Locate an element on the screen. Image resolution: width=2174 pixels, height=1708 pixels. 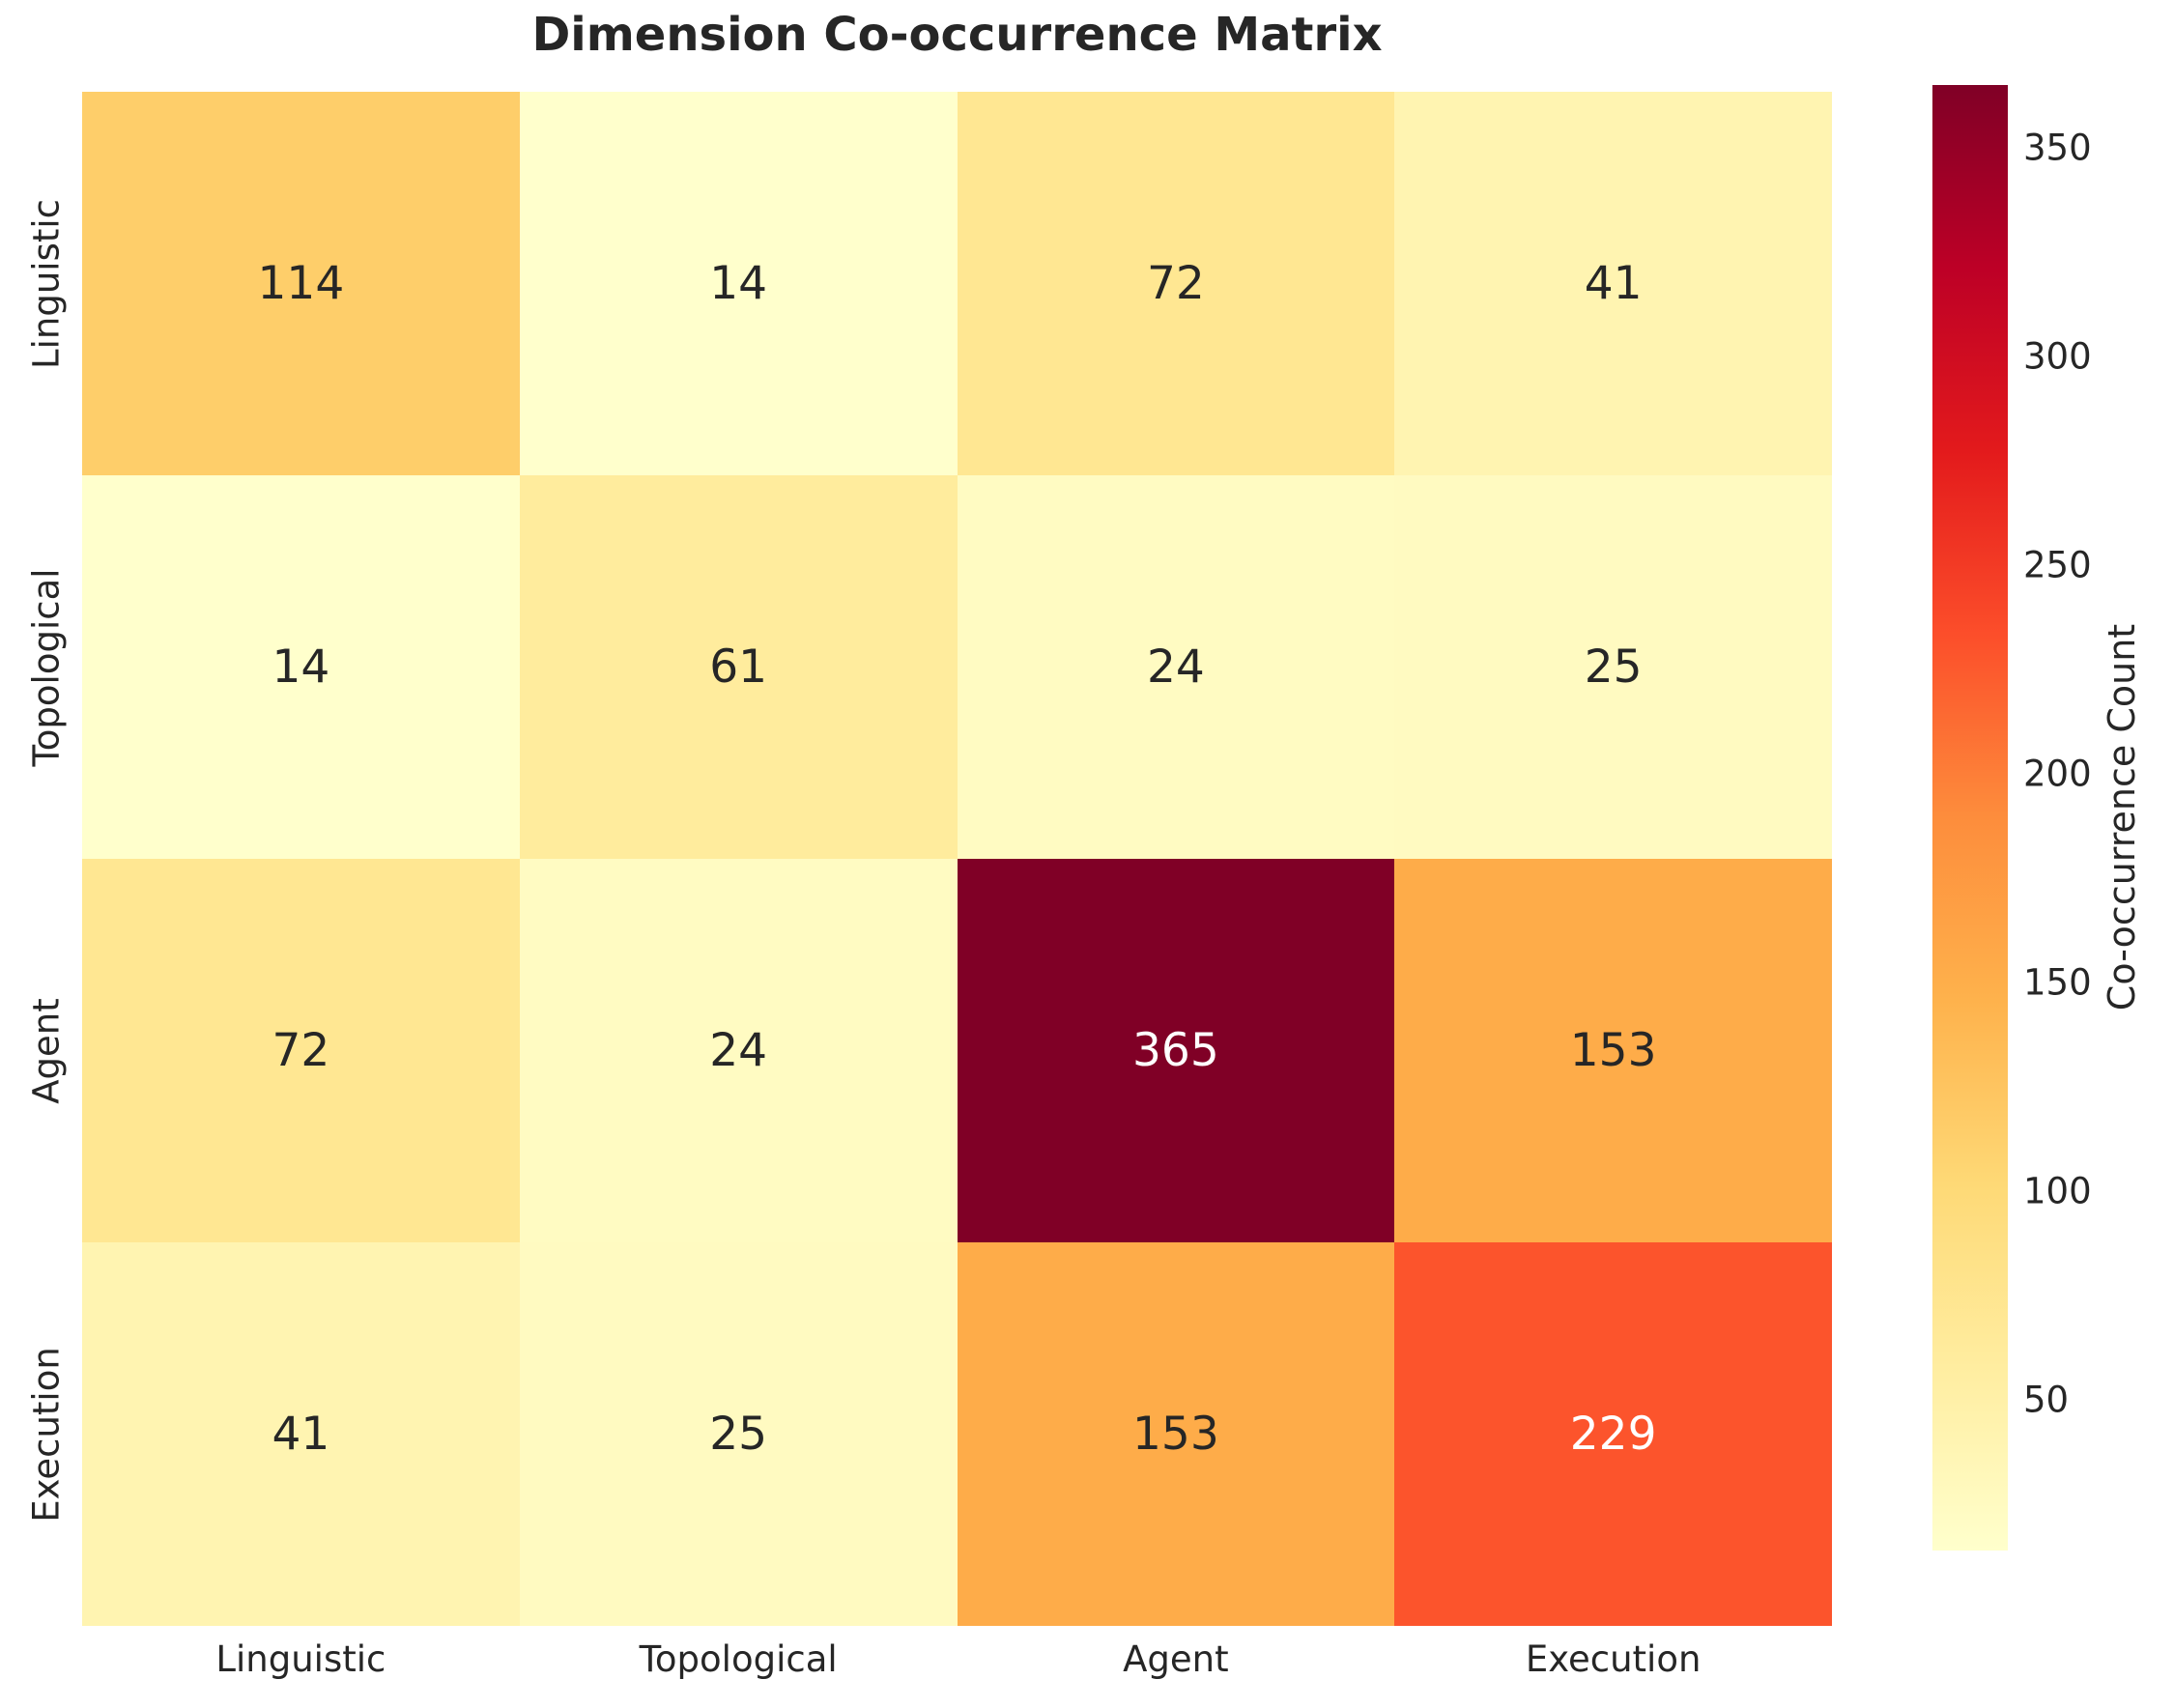
colorbar-gradient is located at coordinates (1970, 818).